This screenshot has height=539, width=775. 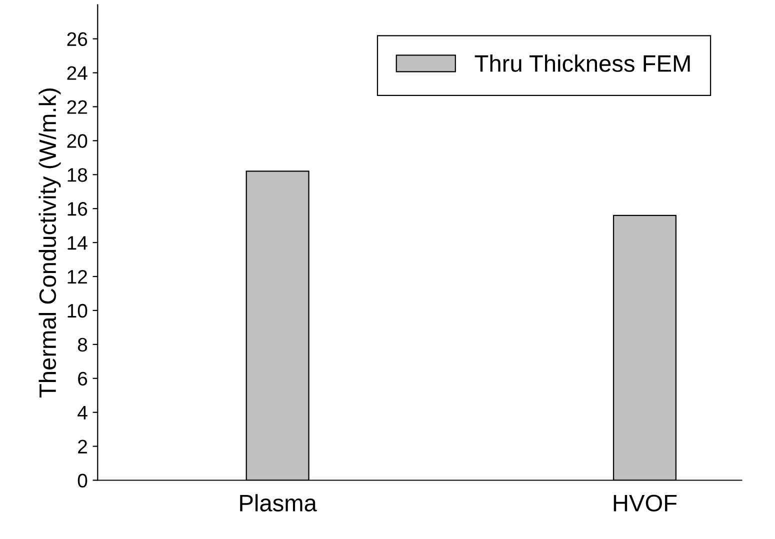 What do you see at coordinates (77, 107) in the screenshot?
I see `y-tick-label: 22` at bounding box center [77, 107].